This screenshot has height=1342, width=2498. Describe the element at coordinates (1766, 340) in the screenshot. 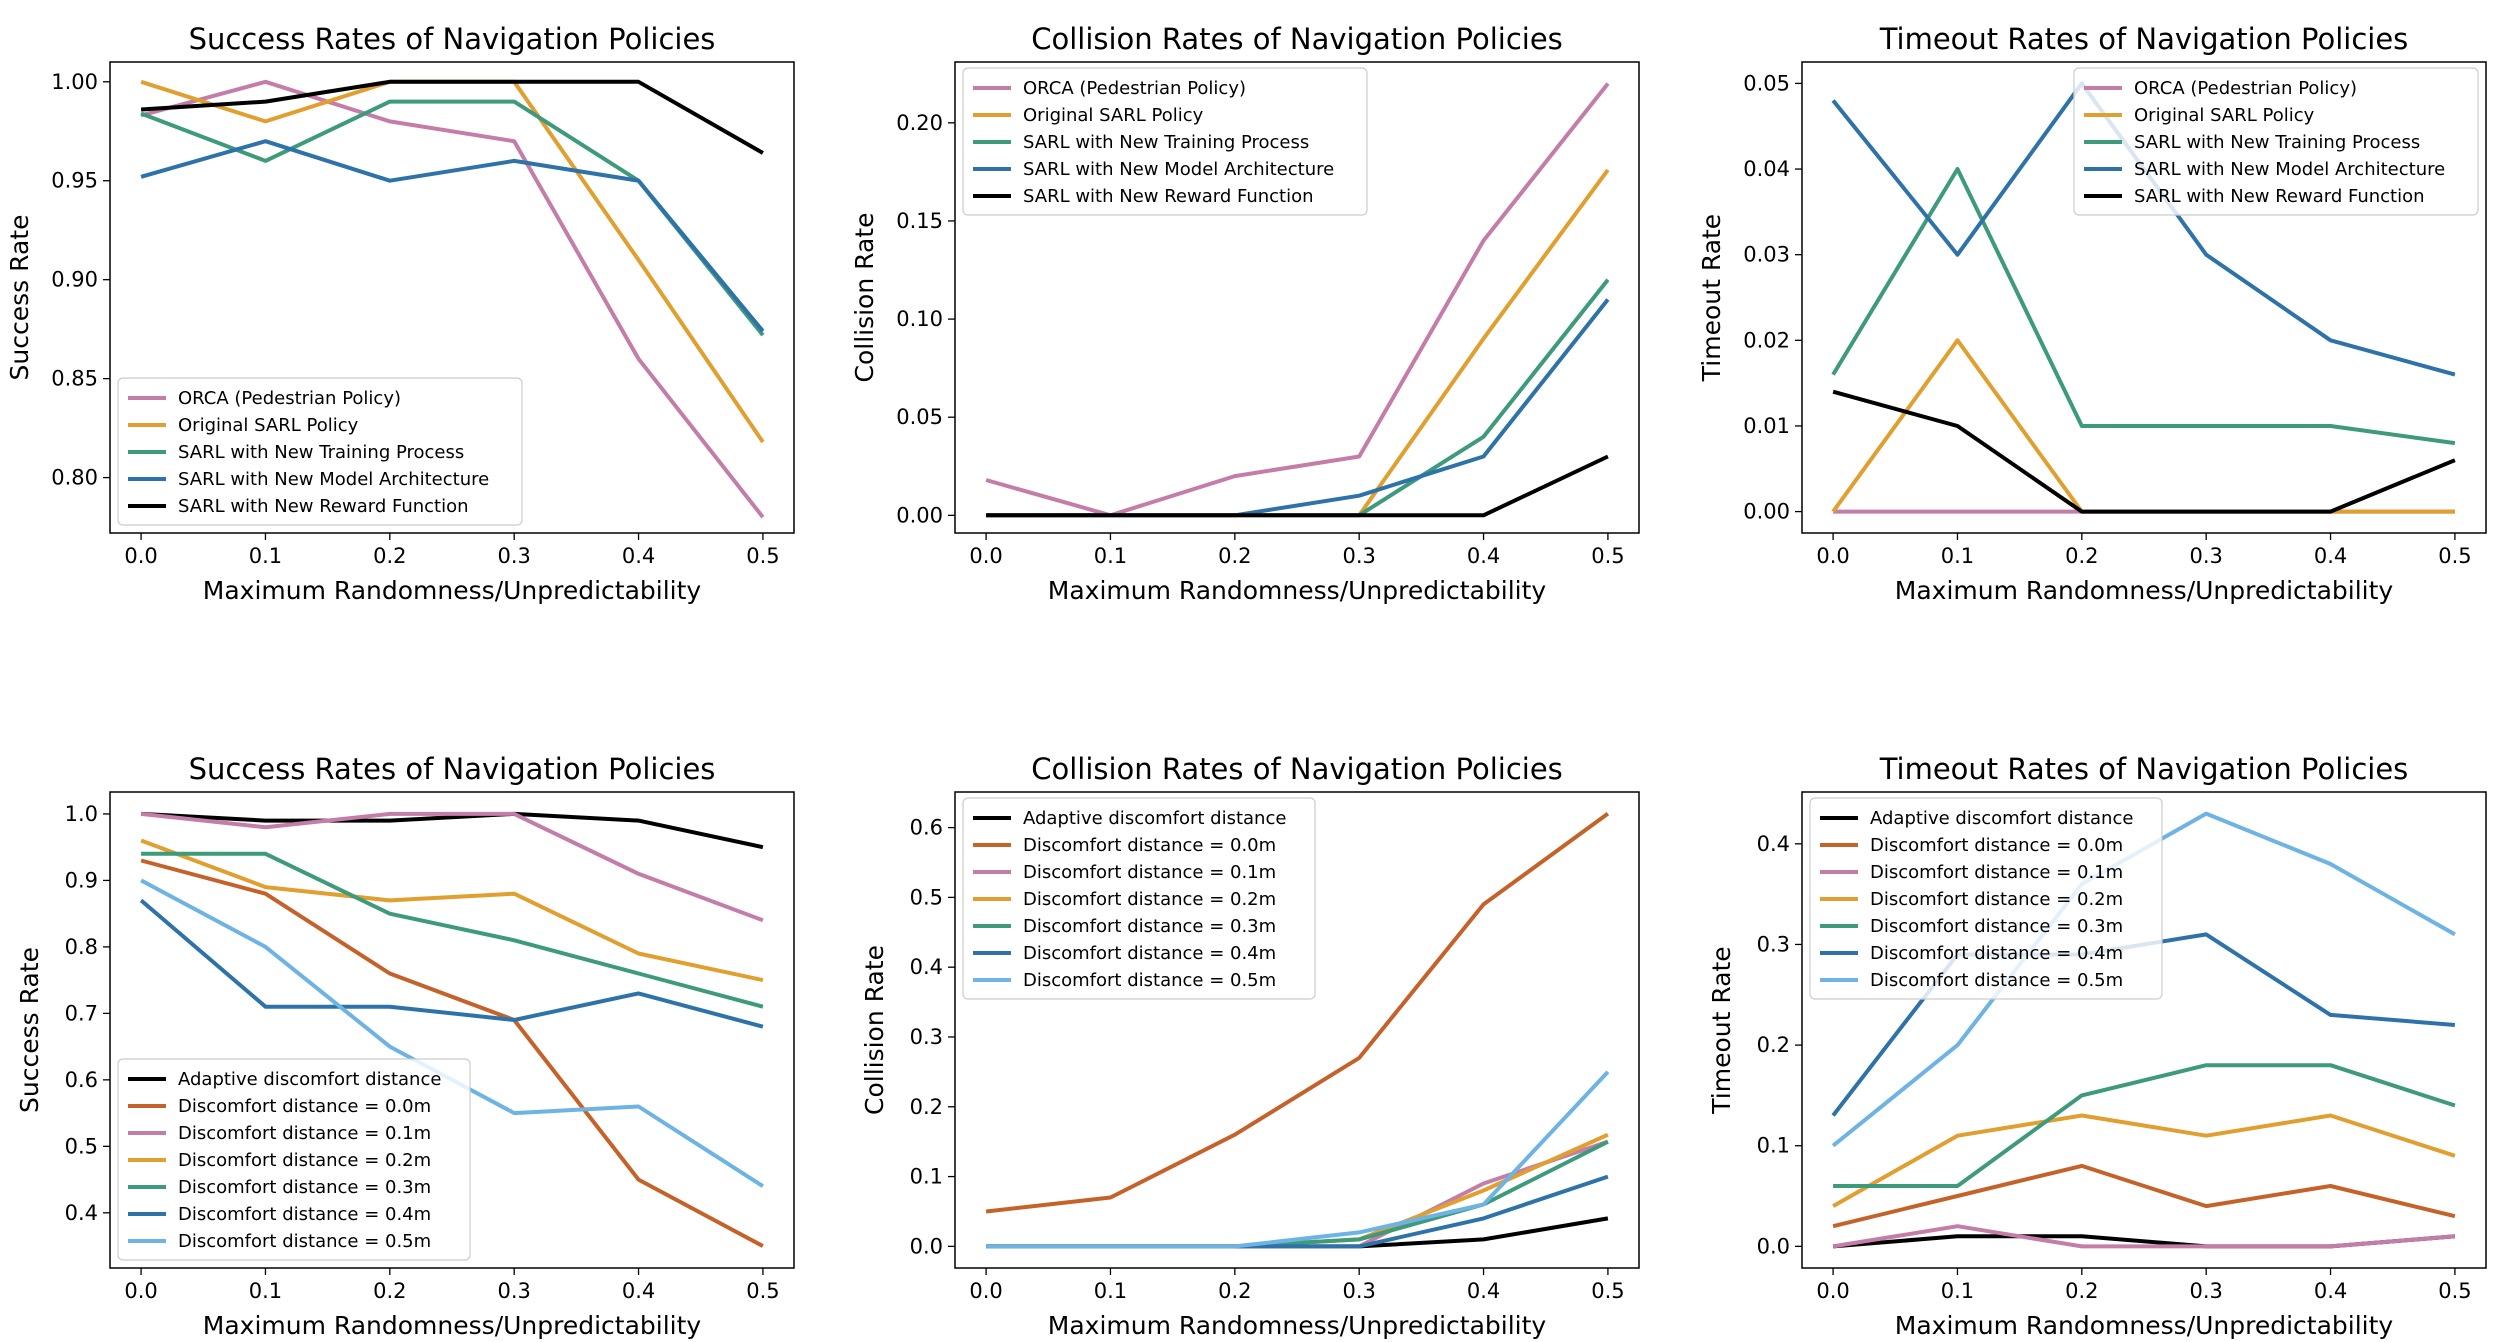

I see `y-tick-label: 0.02` at that location.